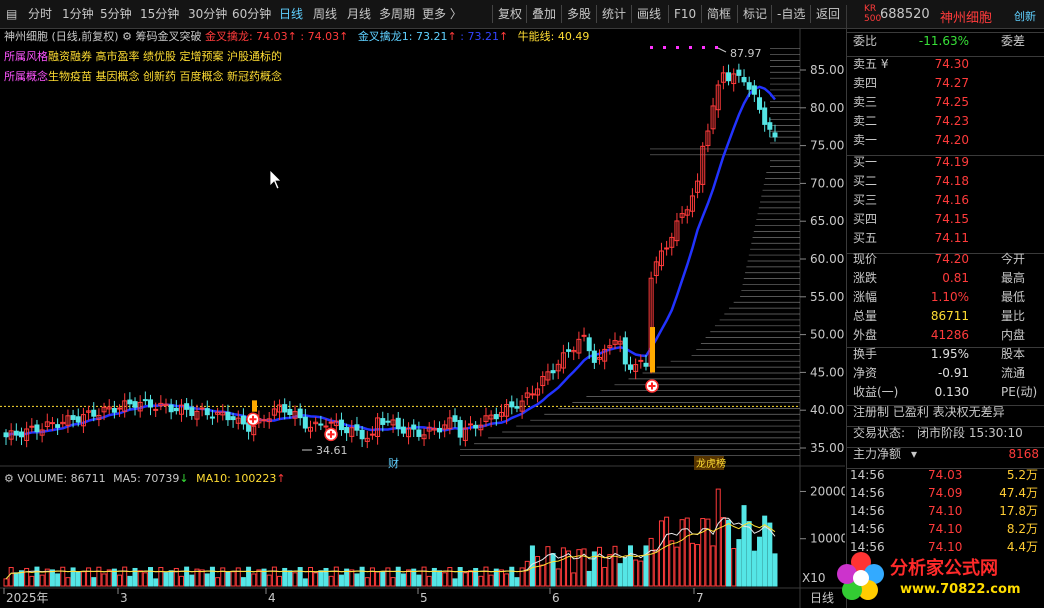 The image size is (1044, 608). What do you see at coordinates (828, 14) in the screenshot?
I see `toolbar-button: 返回` at bounding box center [828, 14].